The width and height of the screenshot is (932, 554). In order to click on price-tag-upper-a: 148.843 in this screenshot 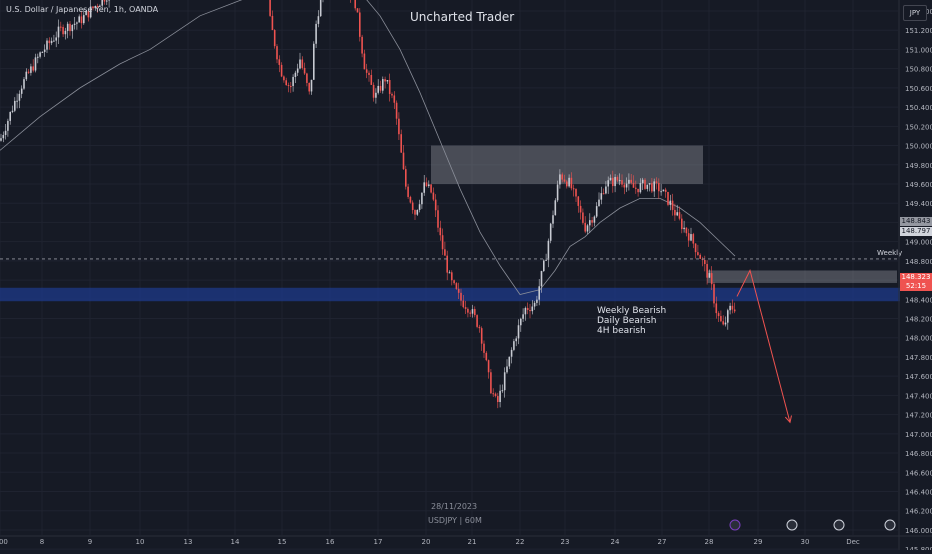, I will do `click(916, 221)`.